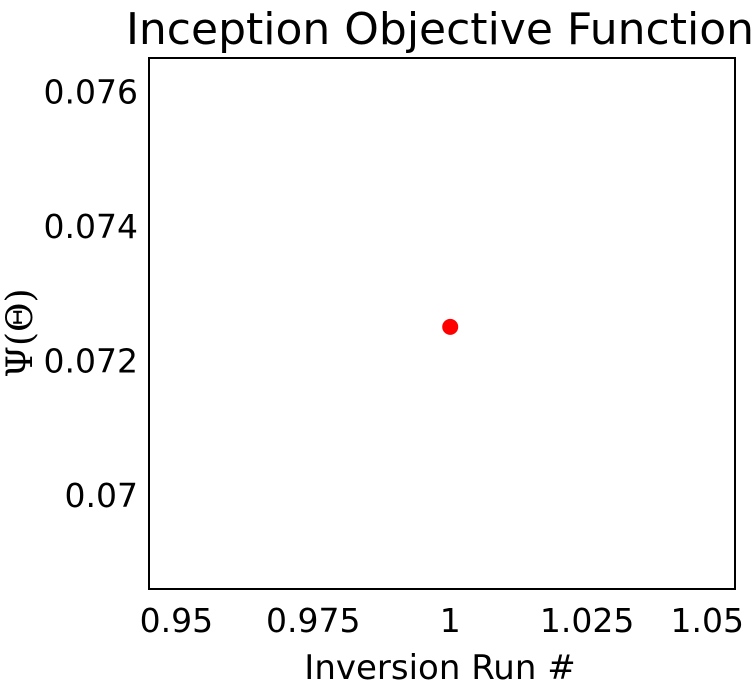 The height and width of the screenshot is (692, 754). I want to click on chart-title: Inception Objective Function, so click(440, 29).